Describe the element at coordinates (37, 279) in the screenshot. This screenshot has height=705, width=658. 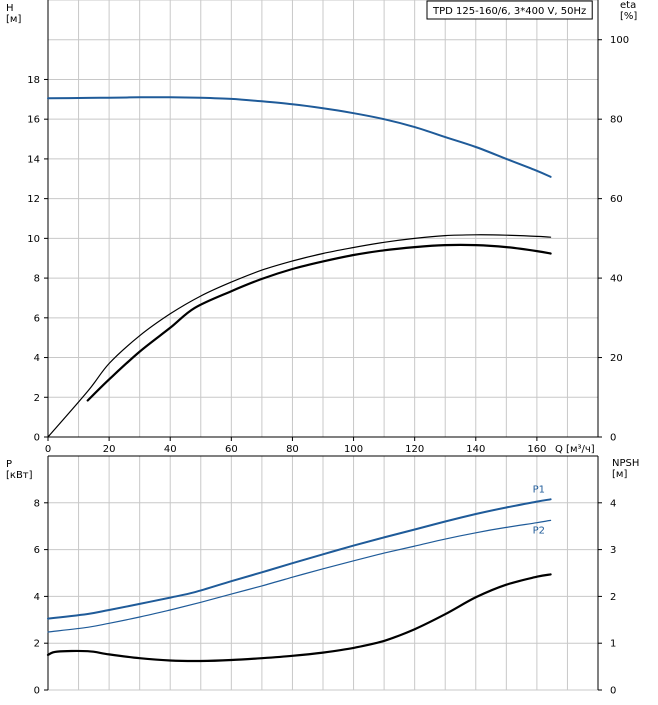
I see `top-y-tick-label: 8` at that location.